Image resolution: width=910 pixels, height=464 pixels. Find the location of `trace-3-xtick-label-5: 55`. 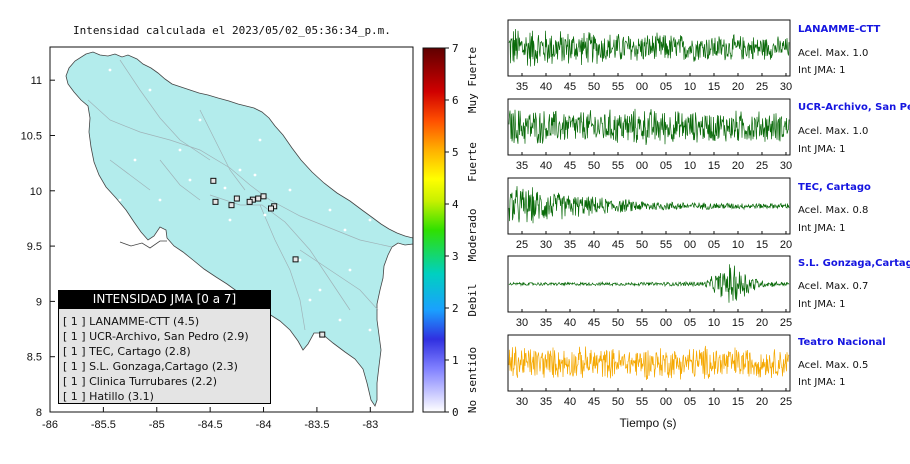

trace-3-xtick-label-5: 55 is located at coordinates (642, 323).